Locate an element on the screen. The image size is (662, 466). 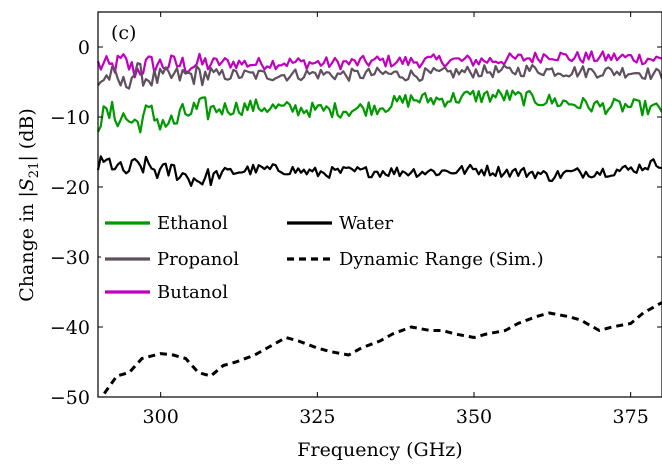
y-tick-label: −10 is located at coordinates (70, 118).